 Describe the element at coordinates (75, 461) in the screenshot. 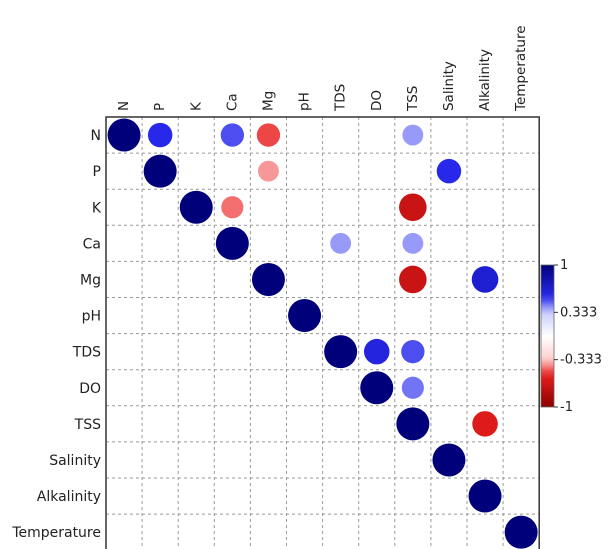

I see `row-label-salinity: Salinity` at that location.